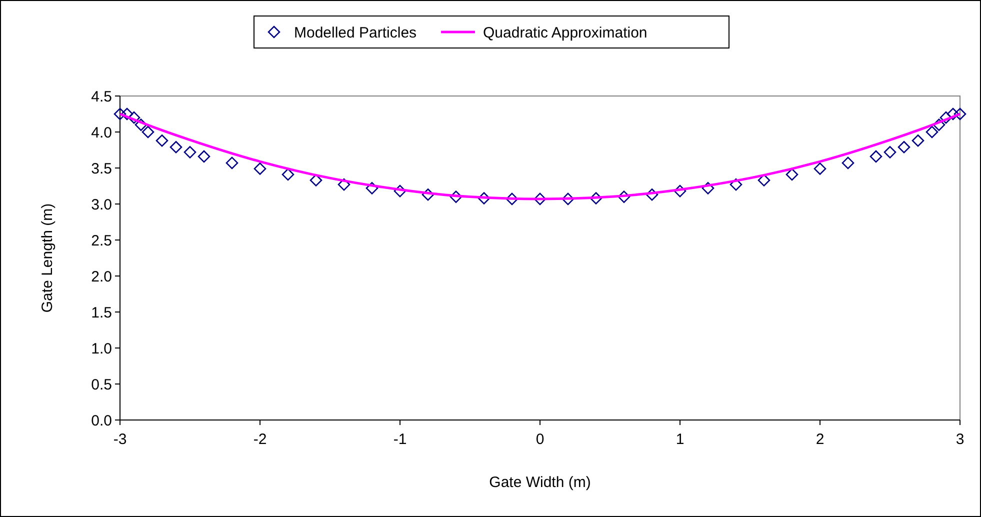  What do you see at coordinates (101, 97) in the screenshot?
I see `y-tick-label: 4.5` at bounding box center [101, 97].